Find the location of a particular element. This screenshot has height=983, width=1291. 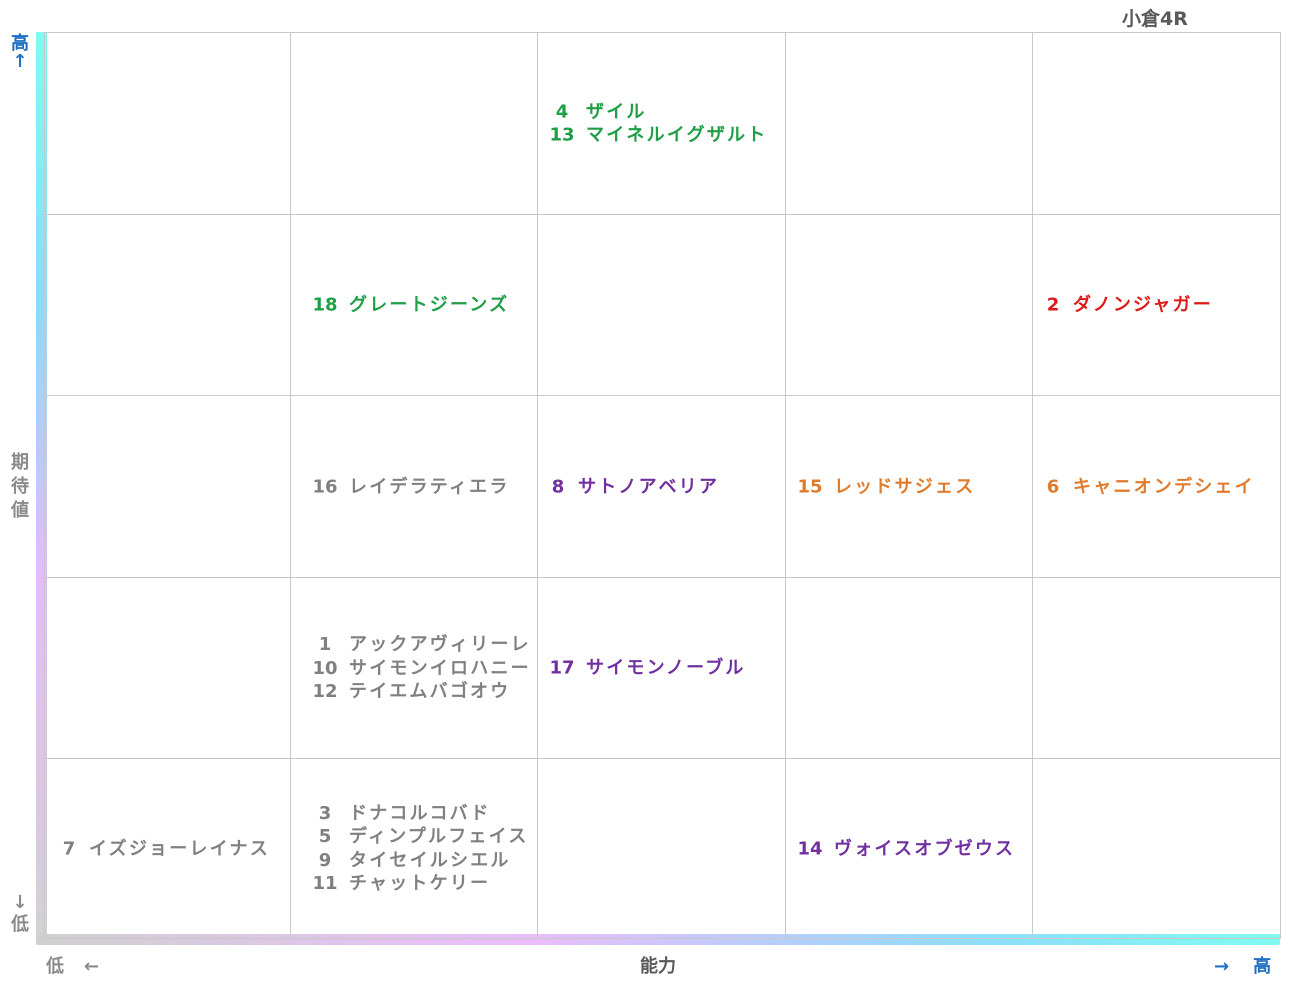

horse-name: サイモンイロハニー is located at coordinates (440, 668).